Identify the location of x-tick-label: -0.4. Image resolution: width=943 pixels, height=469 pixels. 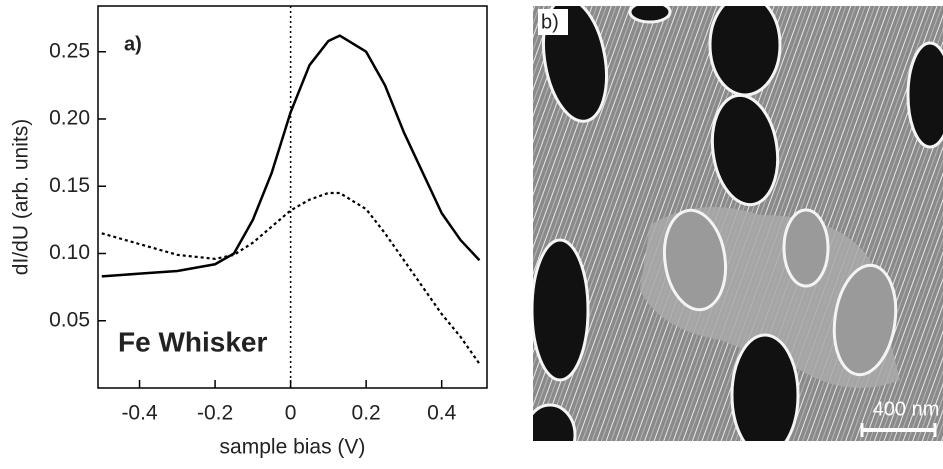
(139, 413).